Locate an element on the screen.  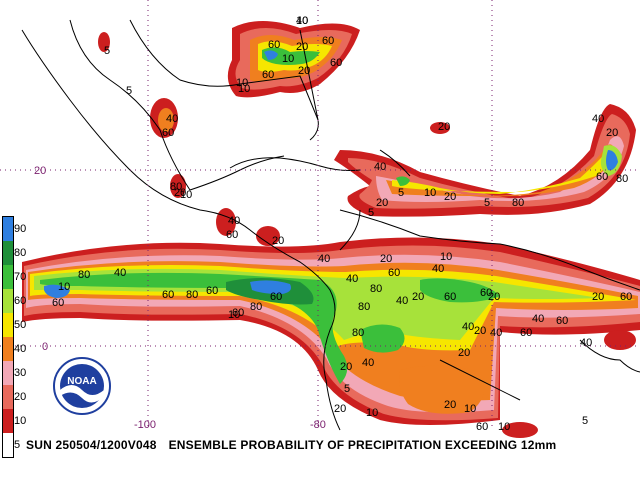
legend-label: 30 is located at coordinates (20, 373).